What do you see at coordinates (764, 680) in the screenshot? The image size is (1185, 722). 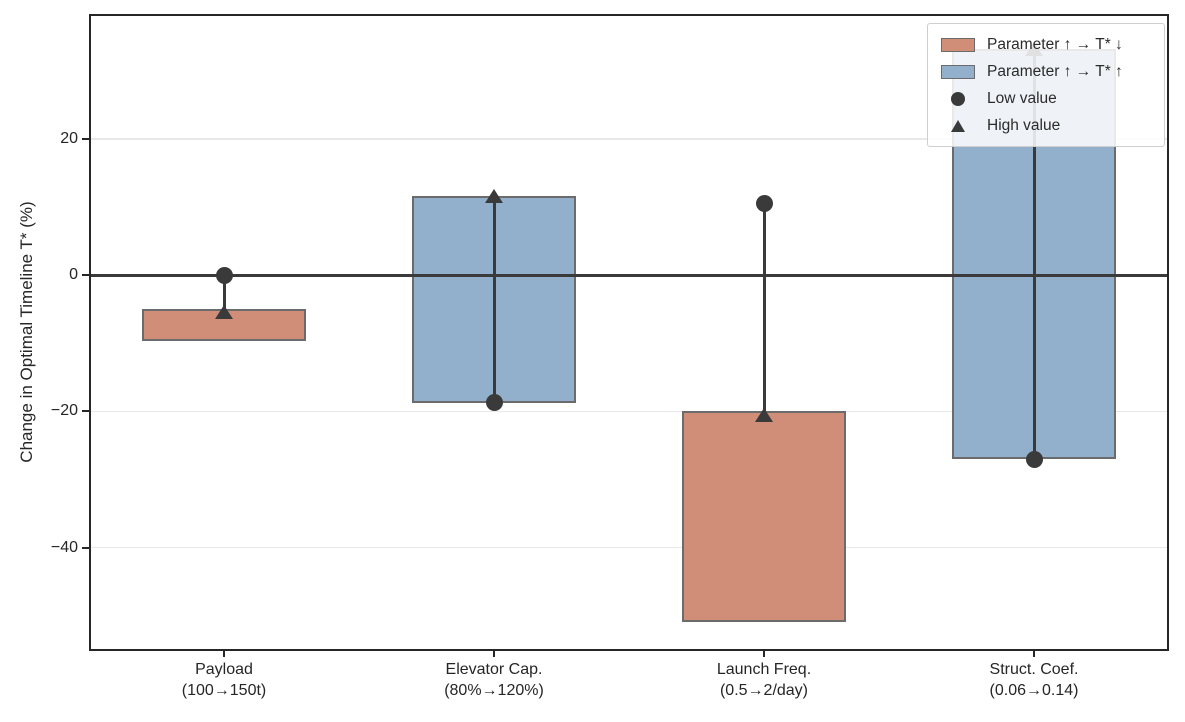 I see `x-tick-label: Launch Freq. (0.5→2/day)` at bounding box center [764, 680].